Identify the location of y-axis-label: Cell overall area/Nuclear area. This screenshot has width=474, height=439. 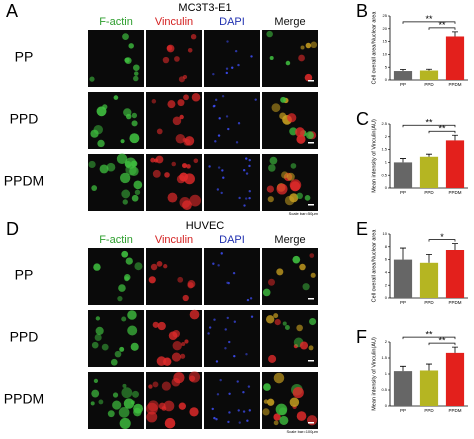
(374, 48).